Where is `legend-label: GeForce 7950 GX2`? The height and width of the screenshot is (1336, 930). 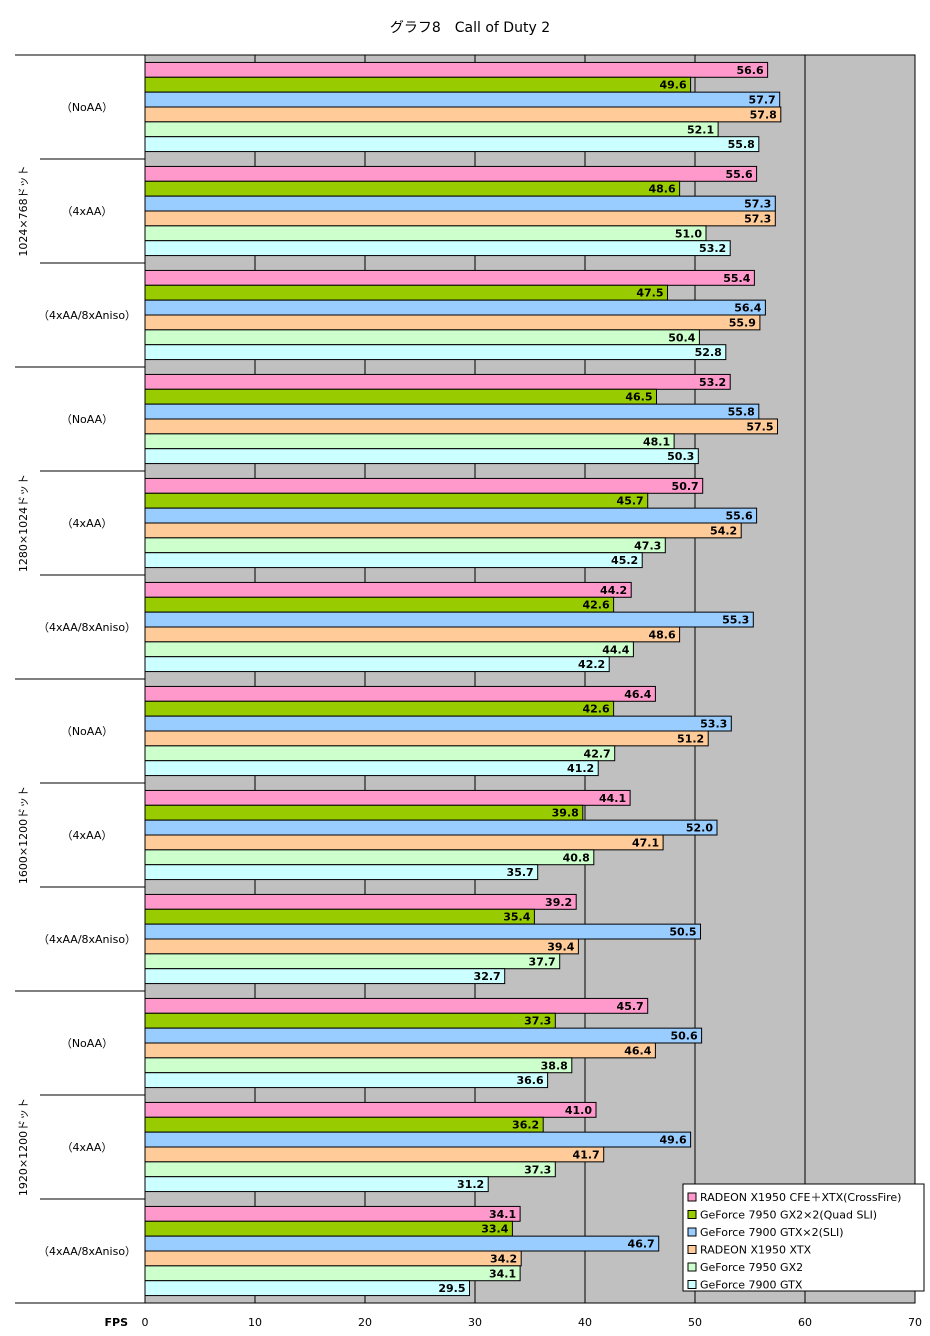
legend-label: GeForce 7950 GX2 is located at coordinates (751, 1267).